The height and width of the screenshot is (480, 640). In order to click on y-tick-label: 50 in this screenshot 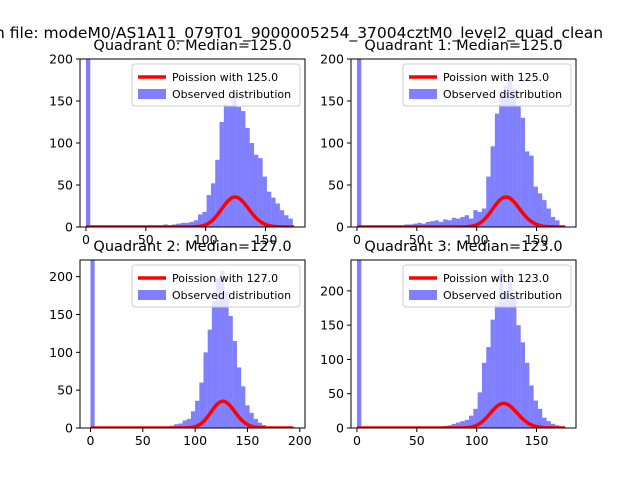, I will do `click(65, 185)`.